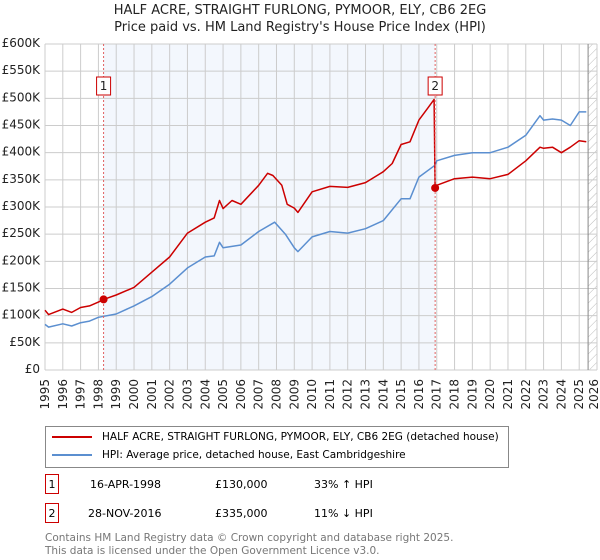 The height and width of the screenshot is (560, 600). What do you see at coordinates (22, 43) in the screenshot?
I see `y-tick-label: £600K` at bounding box center [22, 43].